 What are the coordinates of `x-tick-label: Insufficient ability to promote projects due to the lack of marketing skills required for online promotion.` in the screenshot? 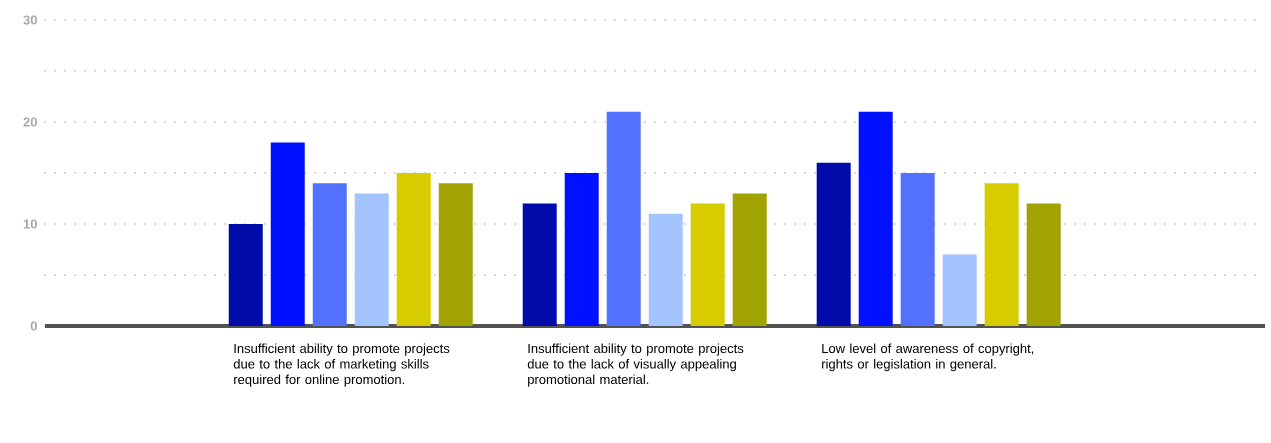 It's located at (341, 365).